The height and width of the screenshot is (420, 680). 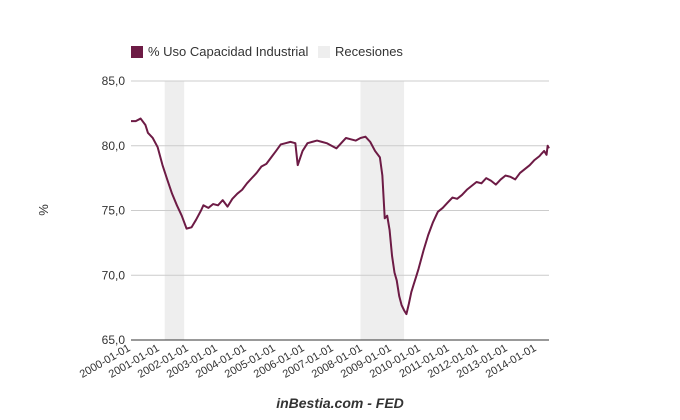 What do you see at coordinates (369, 51) in the screenshot?
I see `legend-label-recessions: Recesiones` at bounding box center [369, 51].